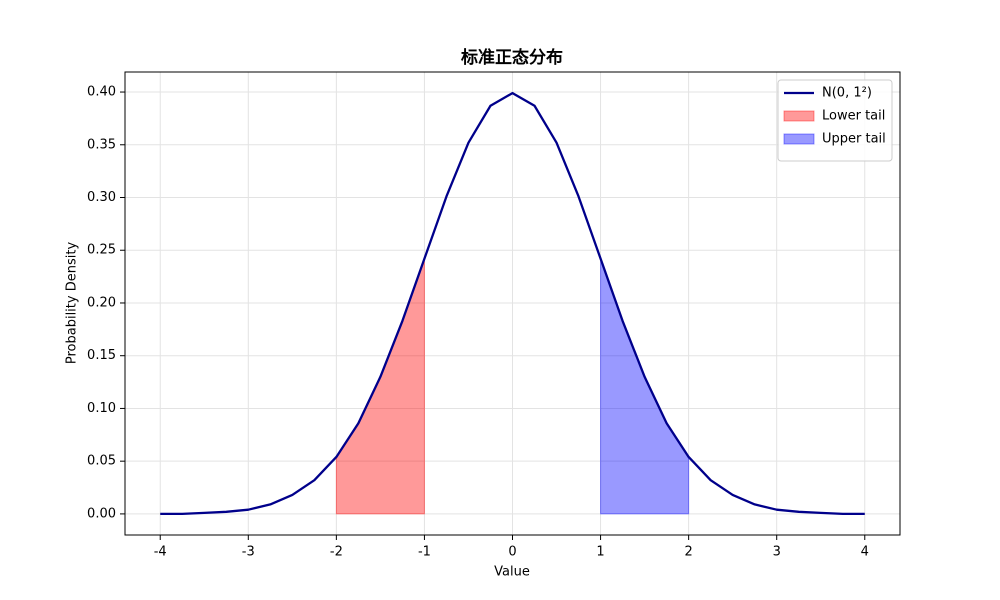 The height and width of the screenshot is (600, 1000). Describe the element at coordinates (336, 552) in the screenshot. I see `x-tick-label: -2` at that location.